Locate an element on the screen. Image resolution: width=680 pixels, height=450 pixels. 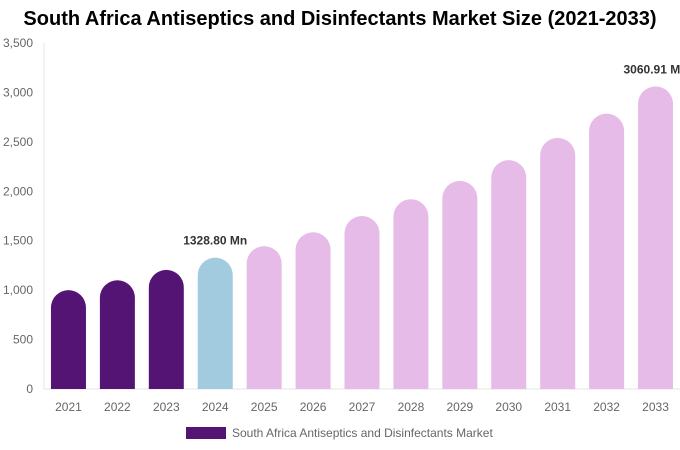
bar-2028 is located at coordinates (411, 294).